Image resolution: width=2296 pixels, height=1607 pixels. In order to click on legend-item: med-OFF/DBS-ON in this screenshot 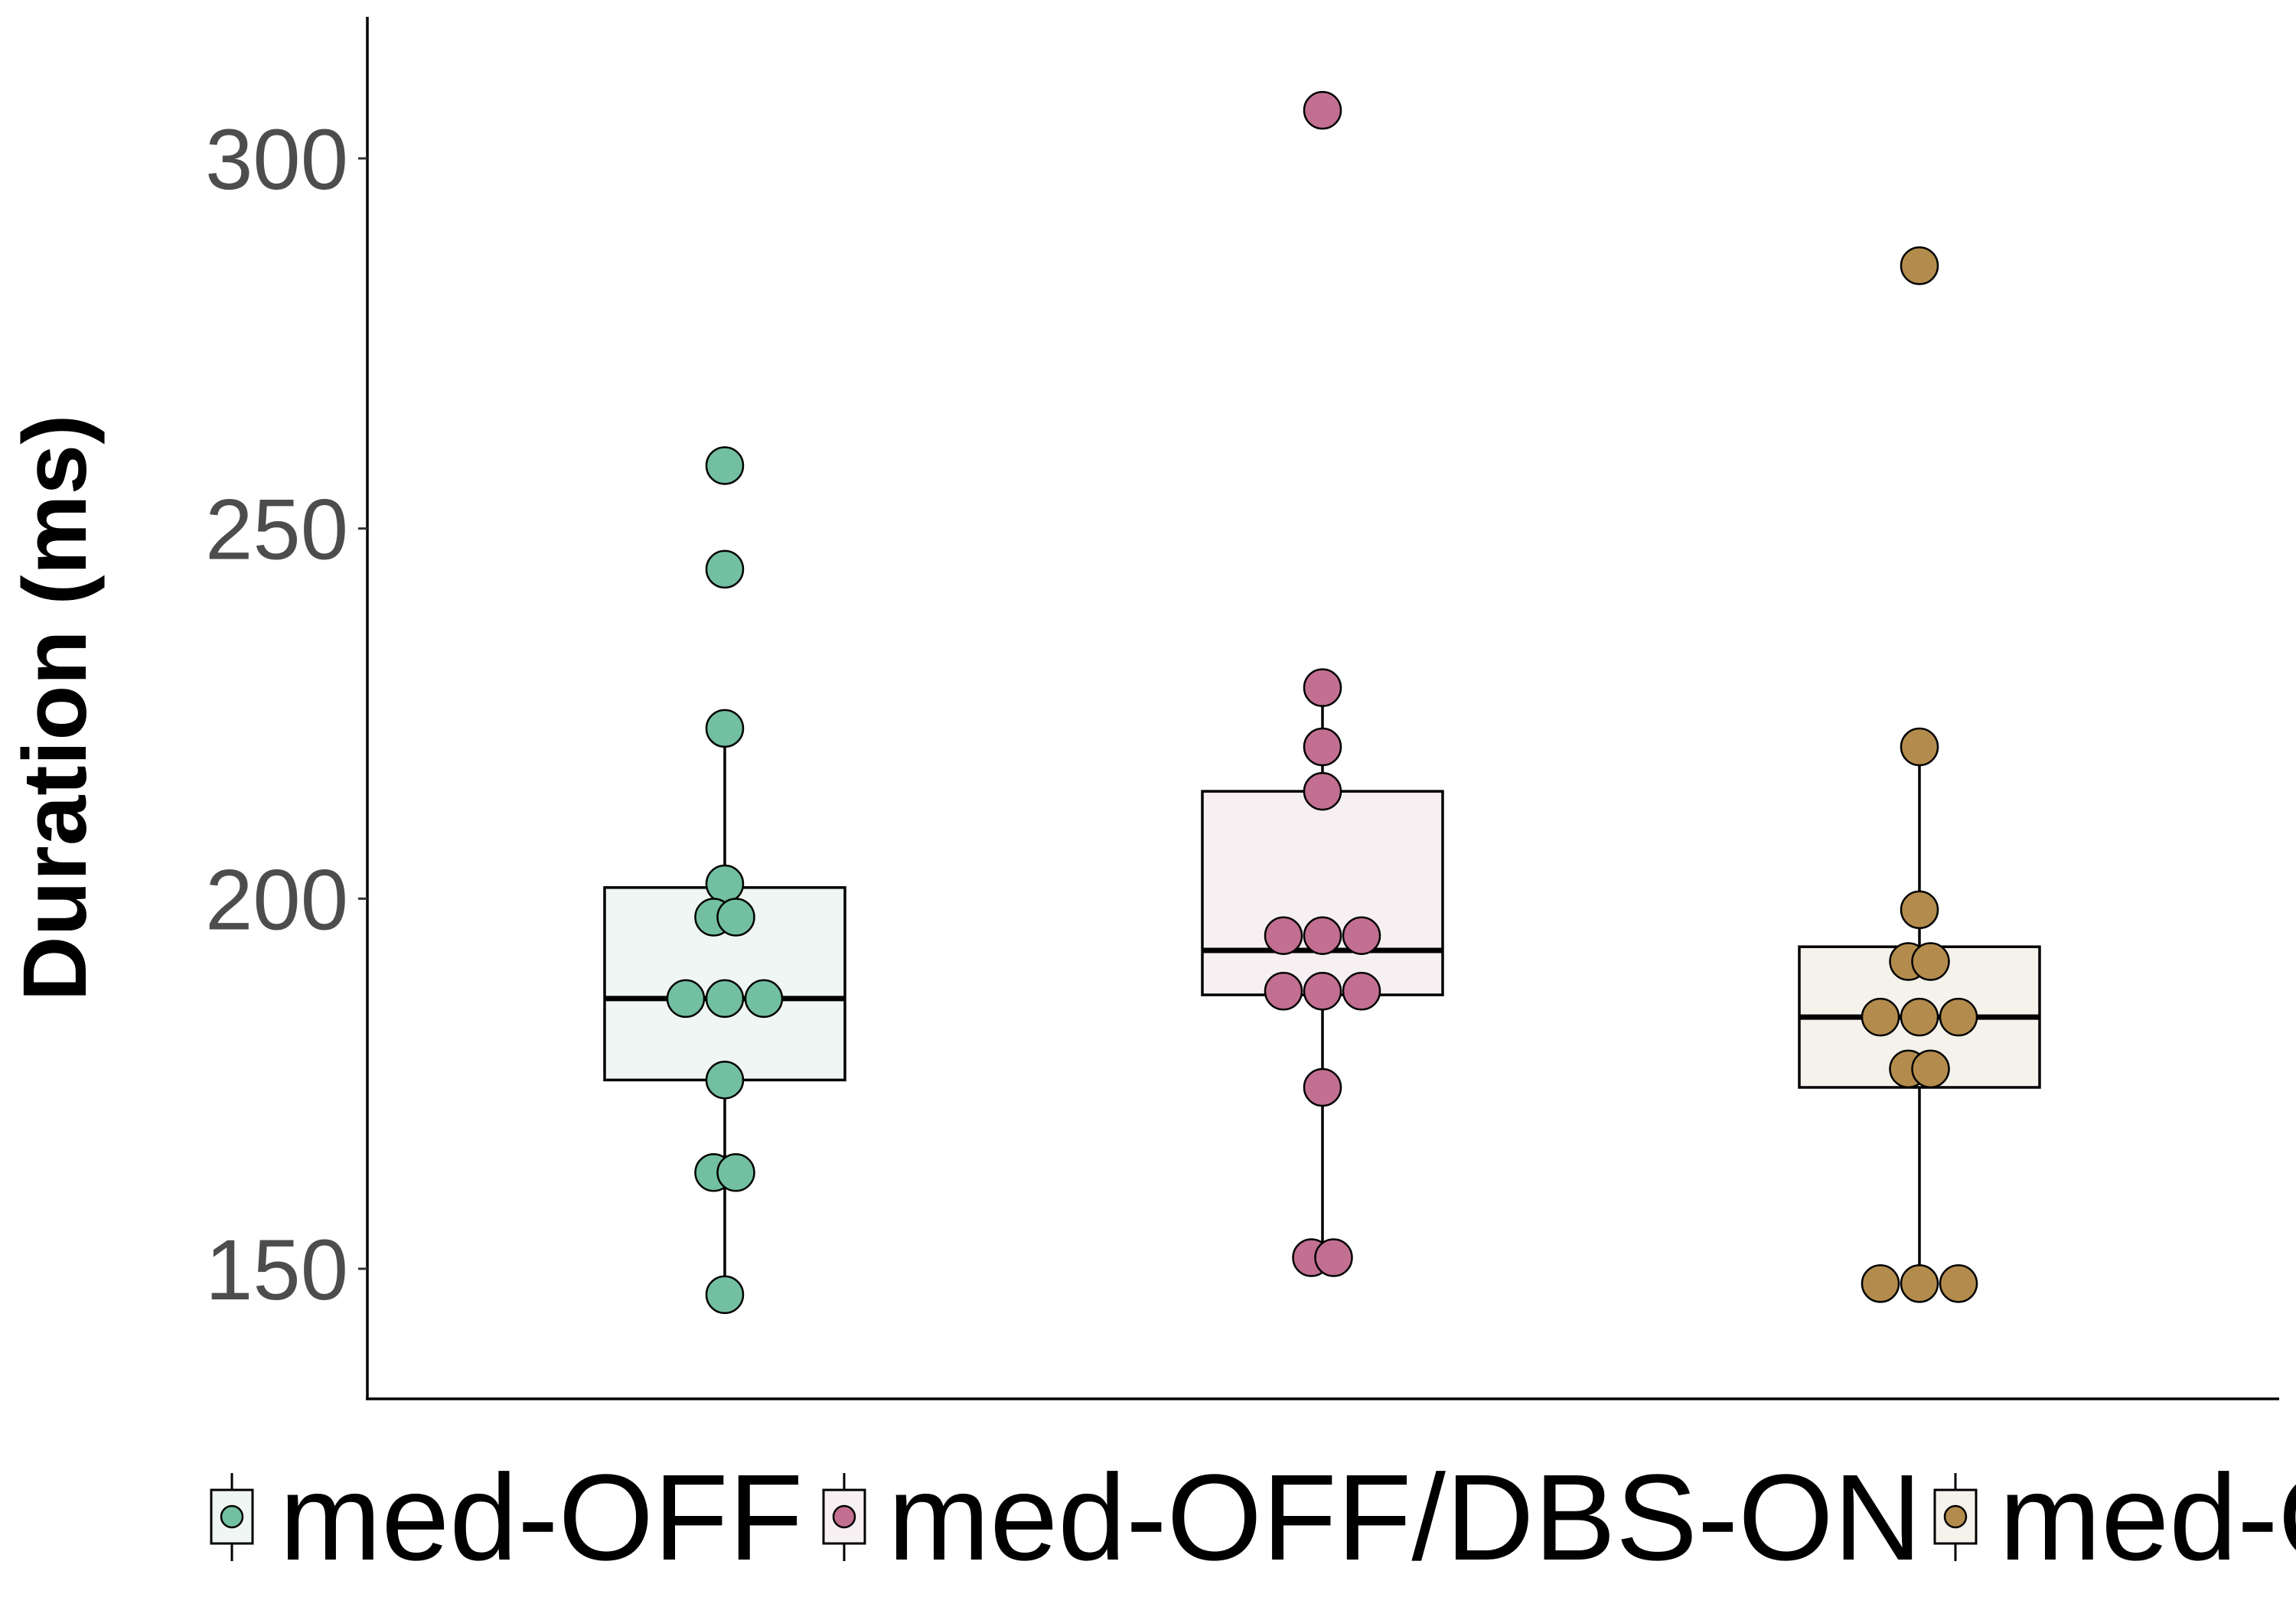, I will do `click(1372, 1517)`.